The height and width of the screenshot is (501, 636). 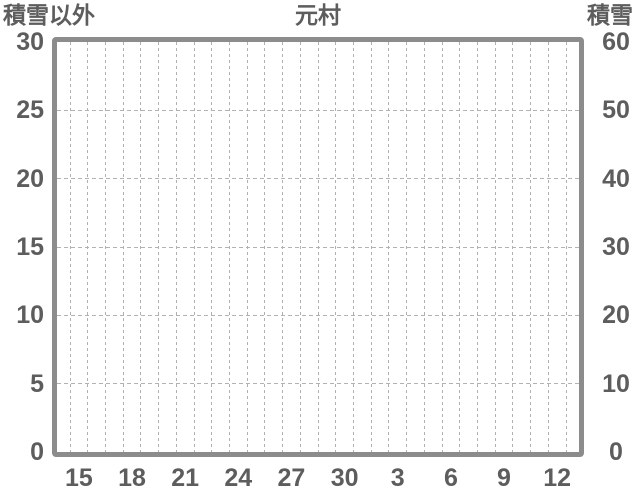 What do you see at coordinates (504, 478) in the screenshot?
I see `x-tick-label: 9` at bounding box center [504, 478].